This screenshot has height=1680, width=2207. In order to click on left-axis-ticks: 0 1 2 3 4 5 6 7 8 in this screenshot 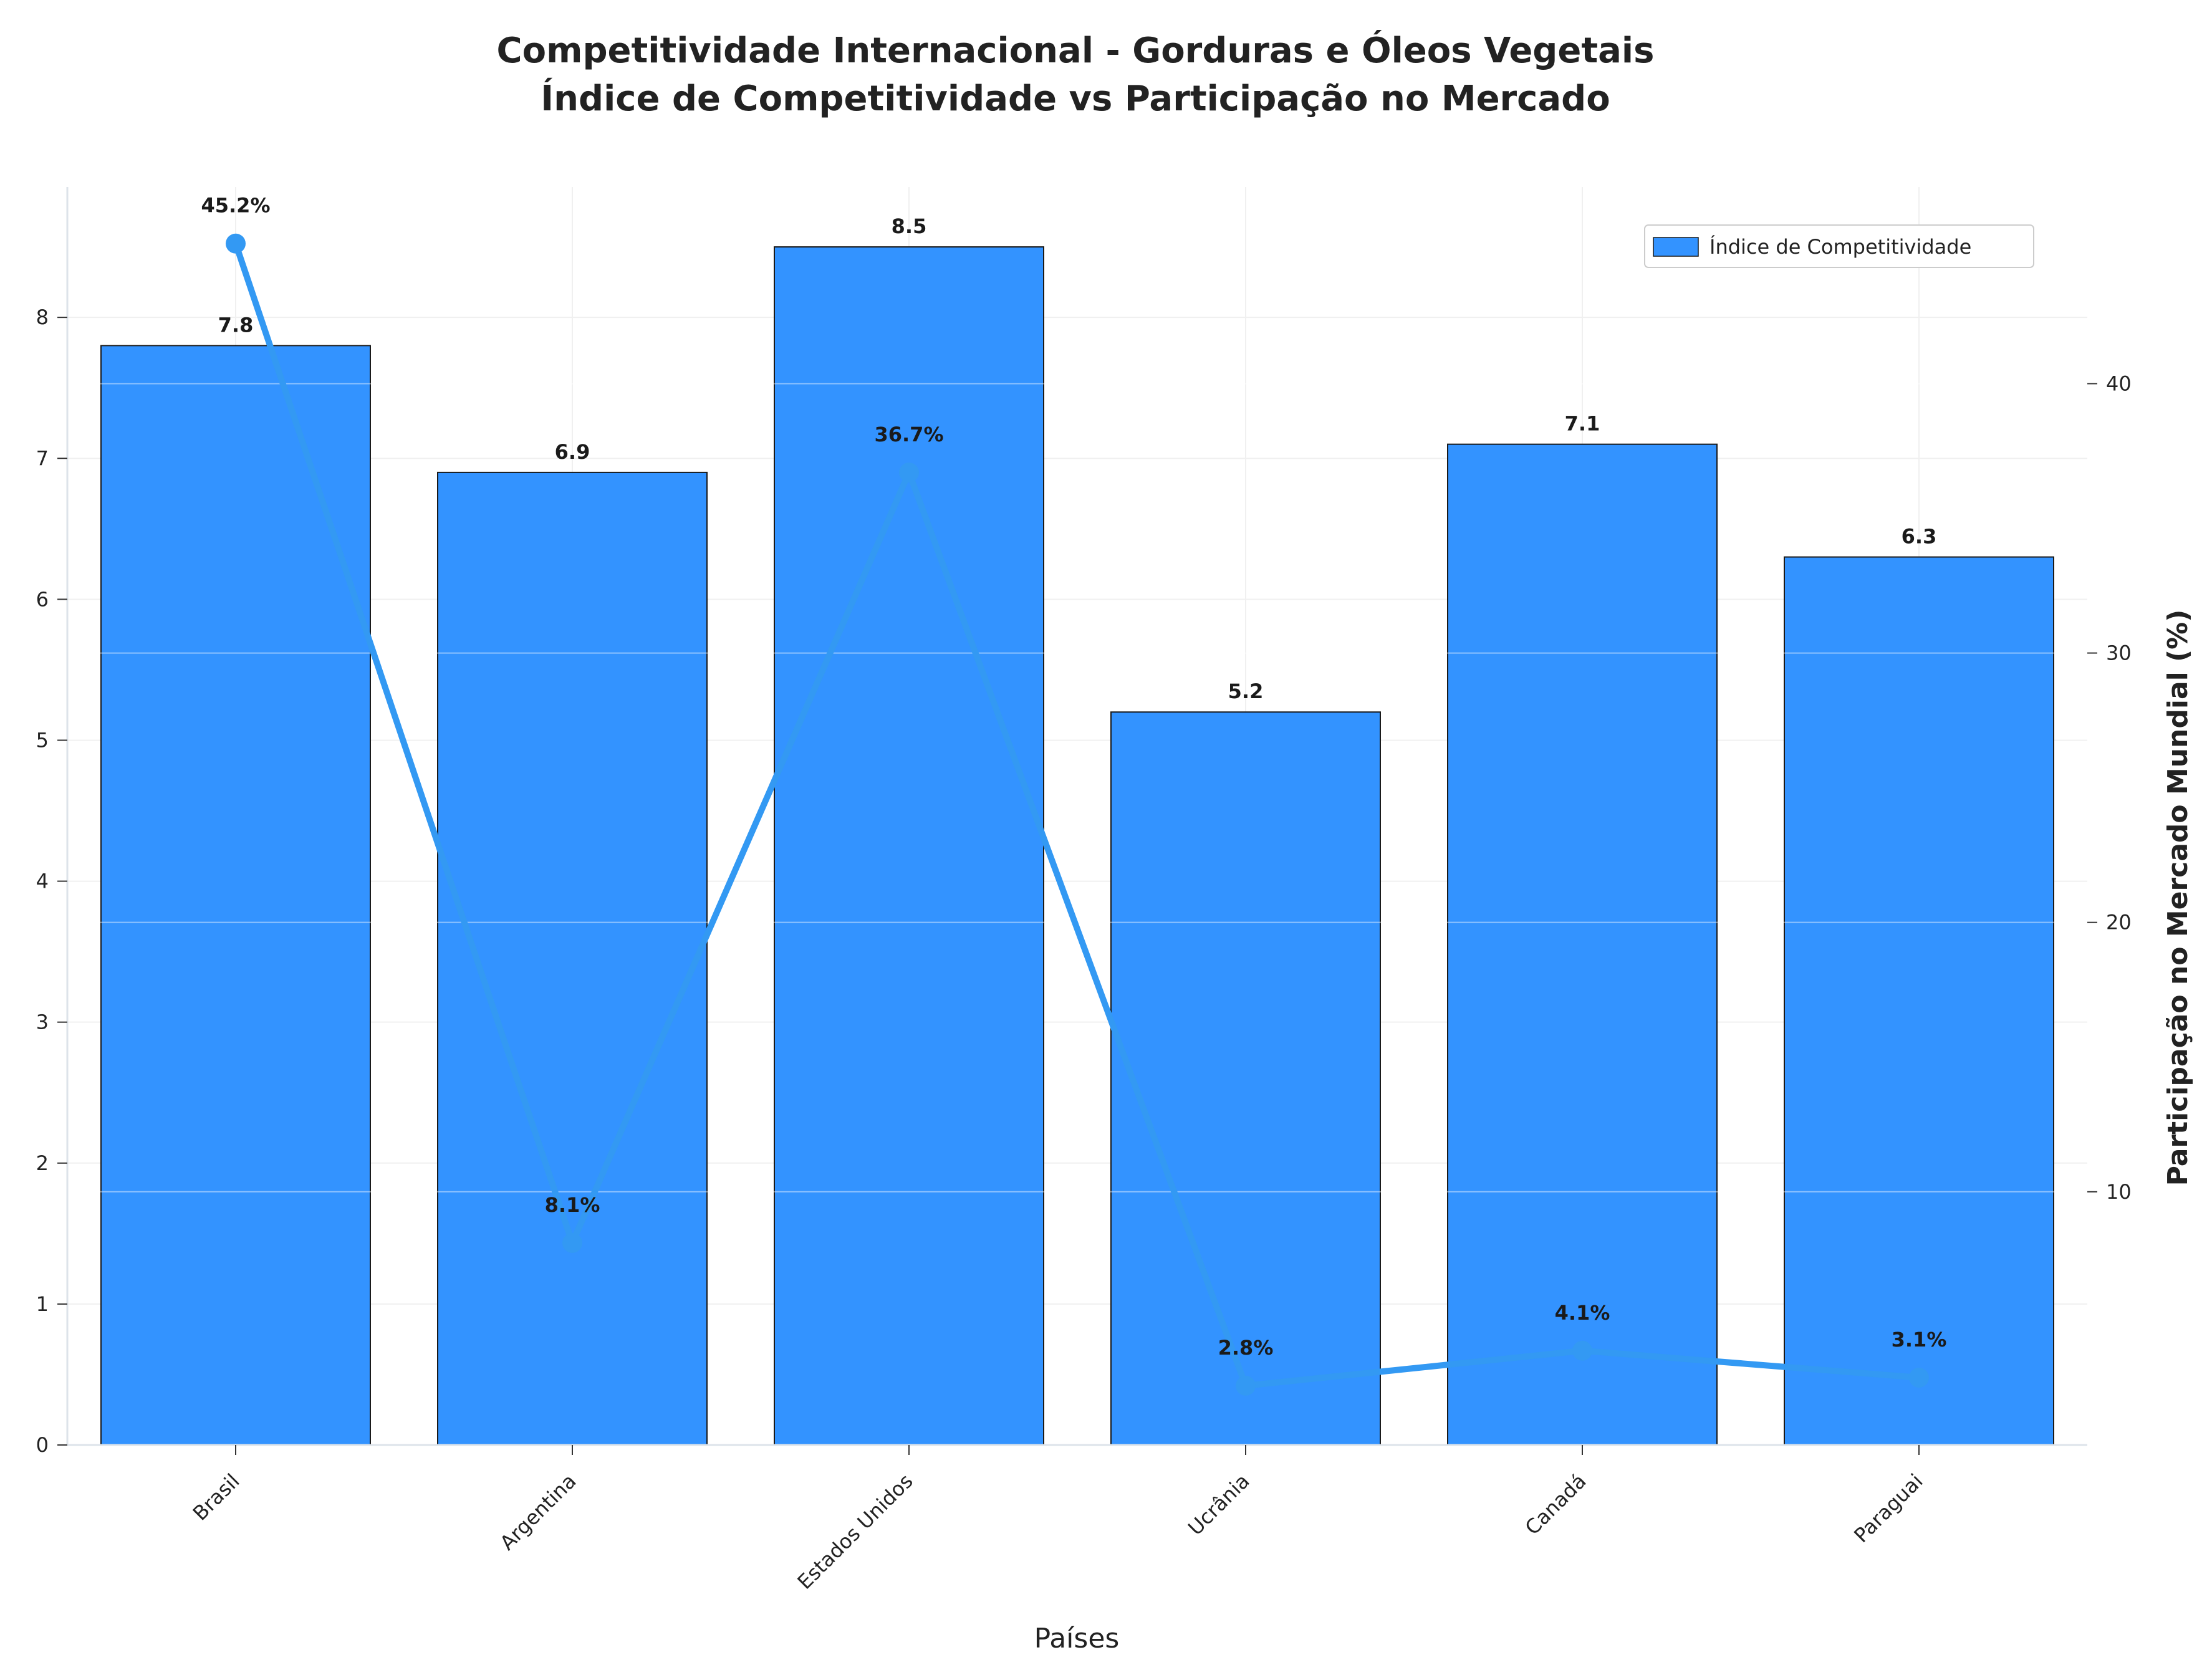, I will do `click(51, 881)`.